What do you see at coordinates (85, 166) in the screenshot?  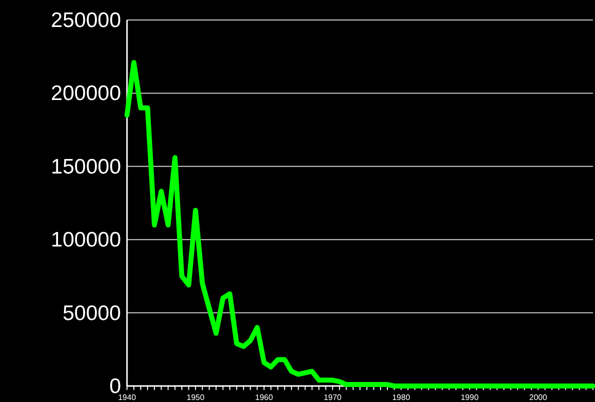 I see `y-tick-label: 150000` at bounding box center [85, 166].